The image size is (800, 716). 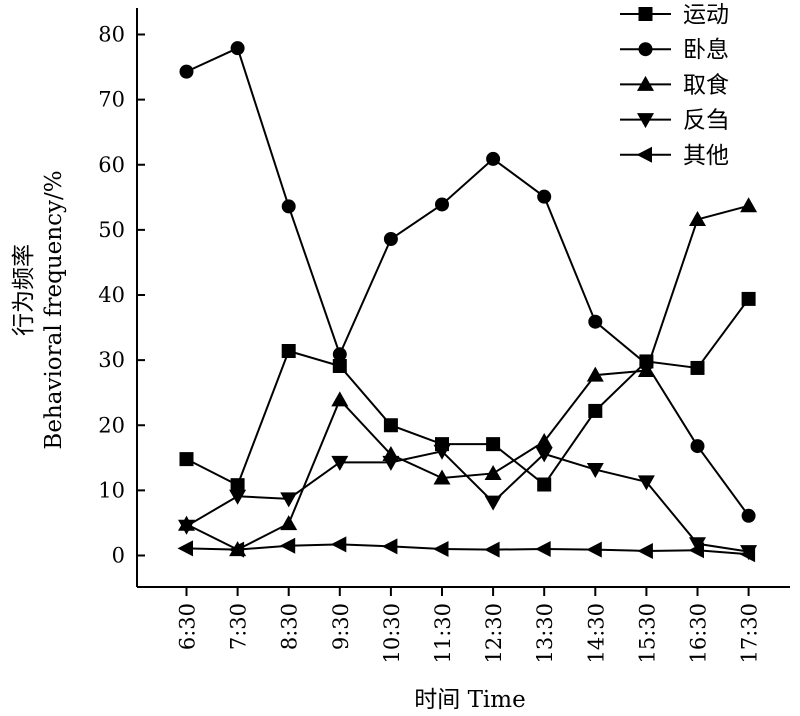 I want to click on x-tick-label: 7:30, so click(x=239, y=626).